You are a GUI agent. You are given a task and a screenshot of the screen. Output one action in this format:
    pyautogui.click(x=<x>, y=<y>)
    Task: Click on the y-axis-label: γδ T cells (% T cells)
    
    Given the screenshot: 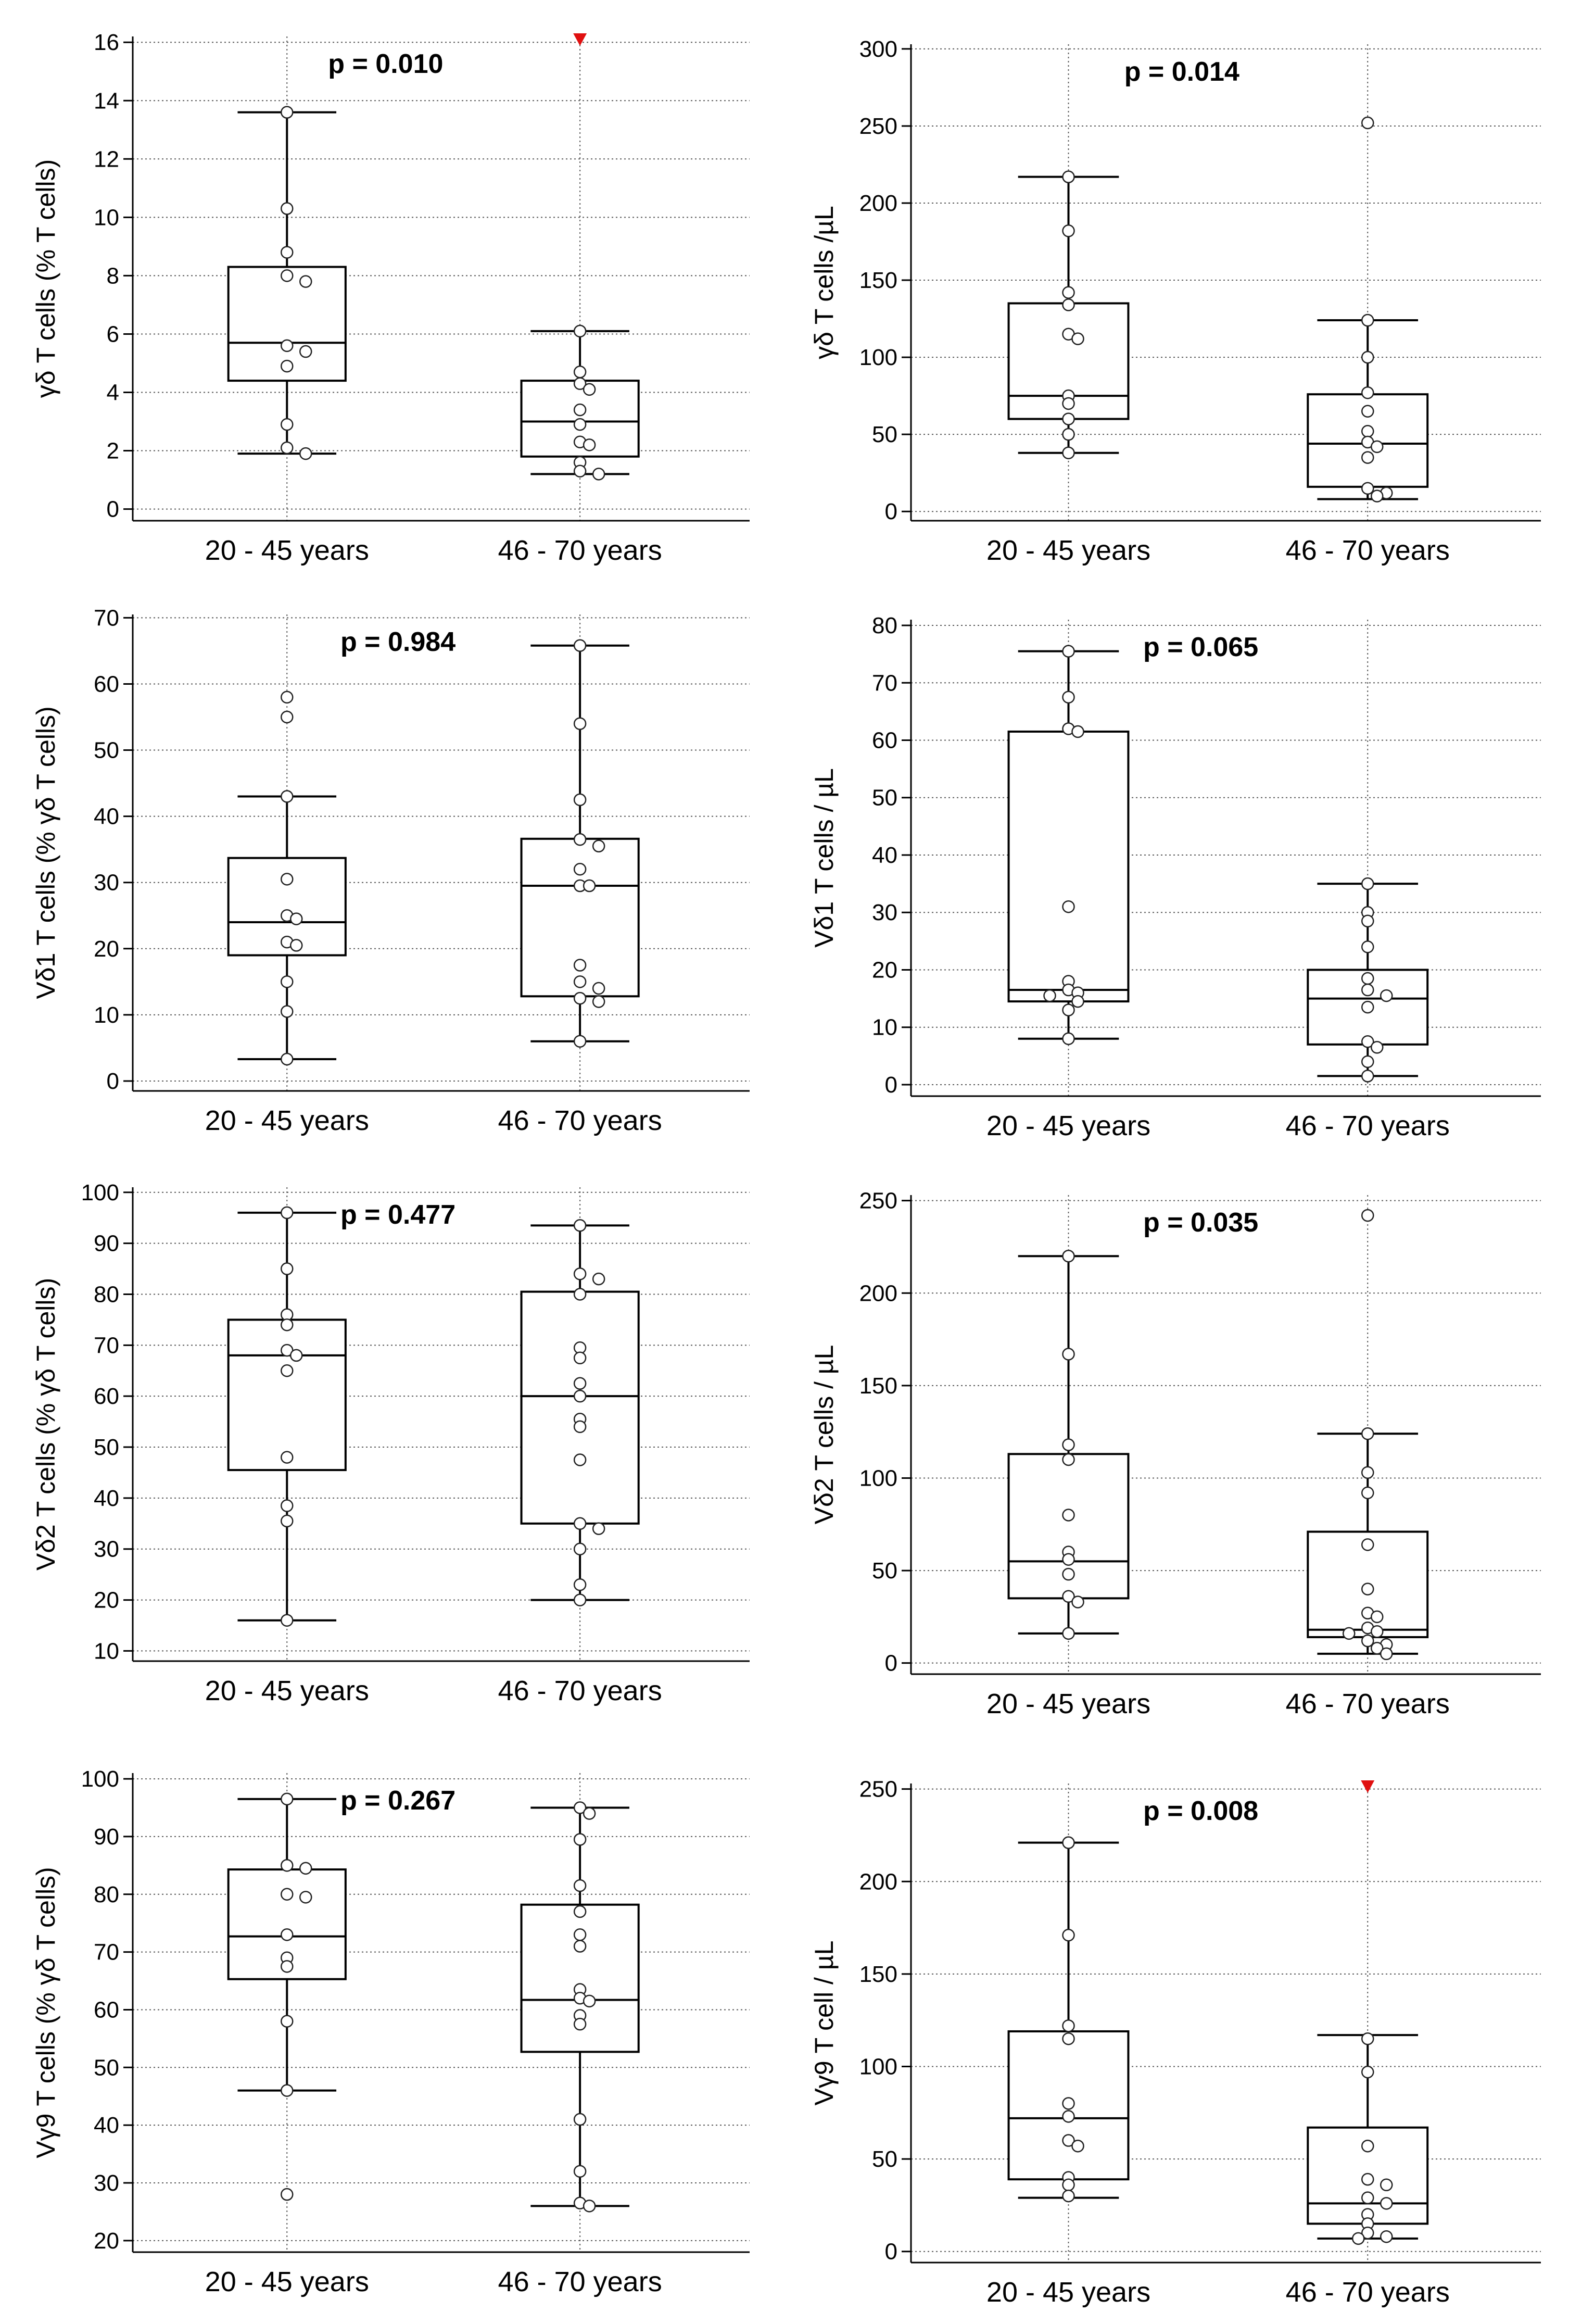 What is the action you would take?
    pyautogui.click(x=45, y=278)
    